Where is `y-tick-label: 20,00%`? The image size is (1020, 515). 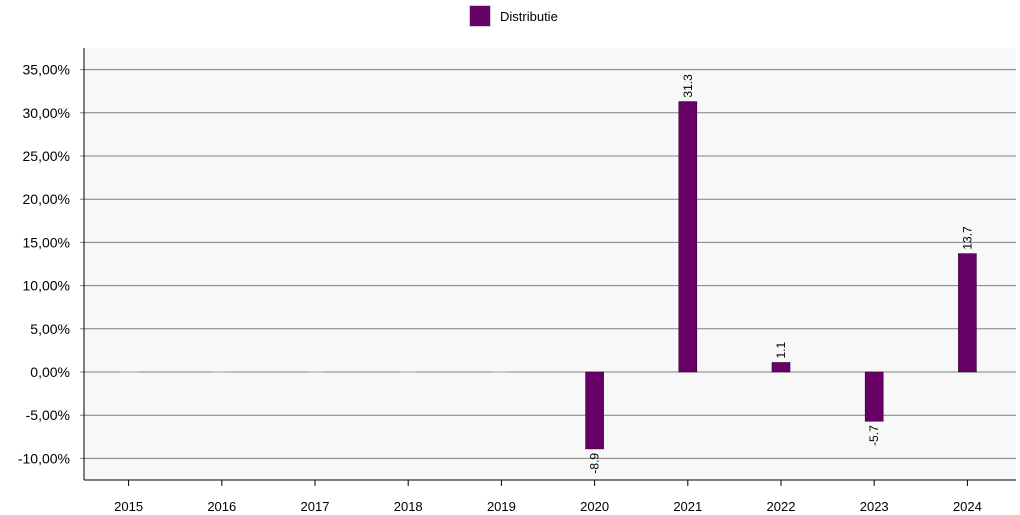 y-tick-label: 20,00% is located at coordinates (46, 199).